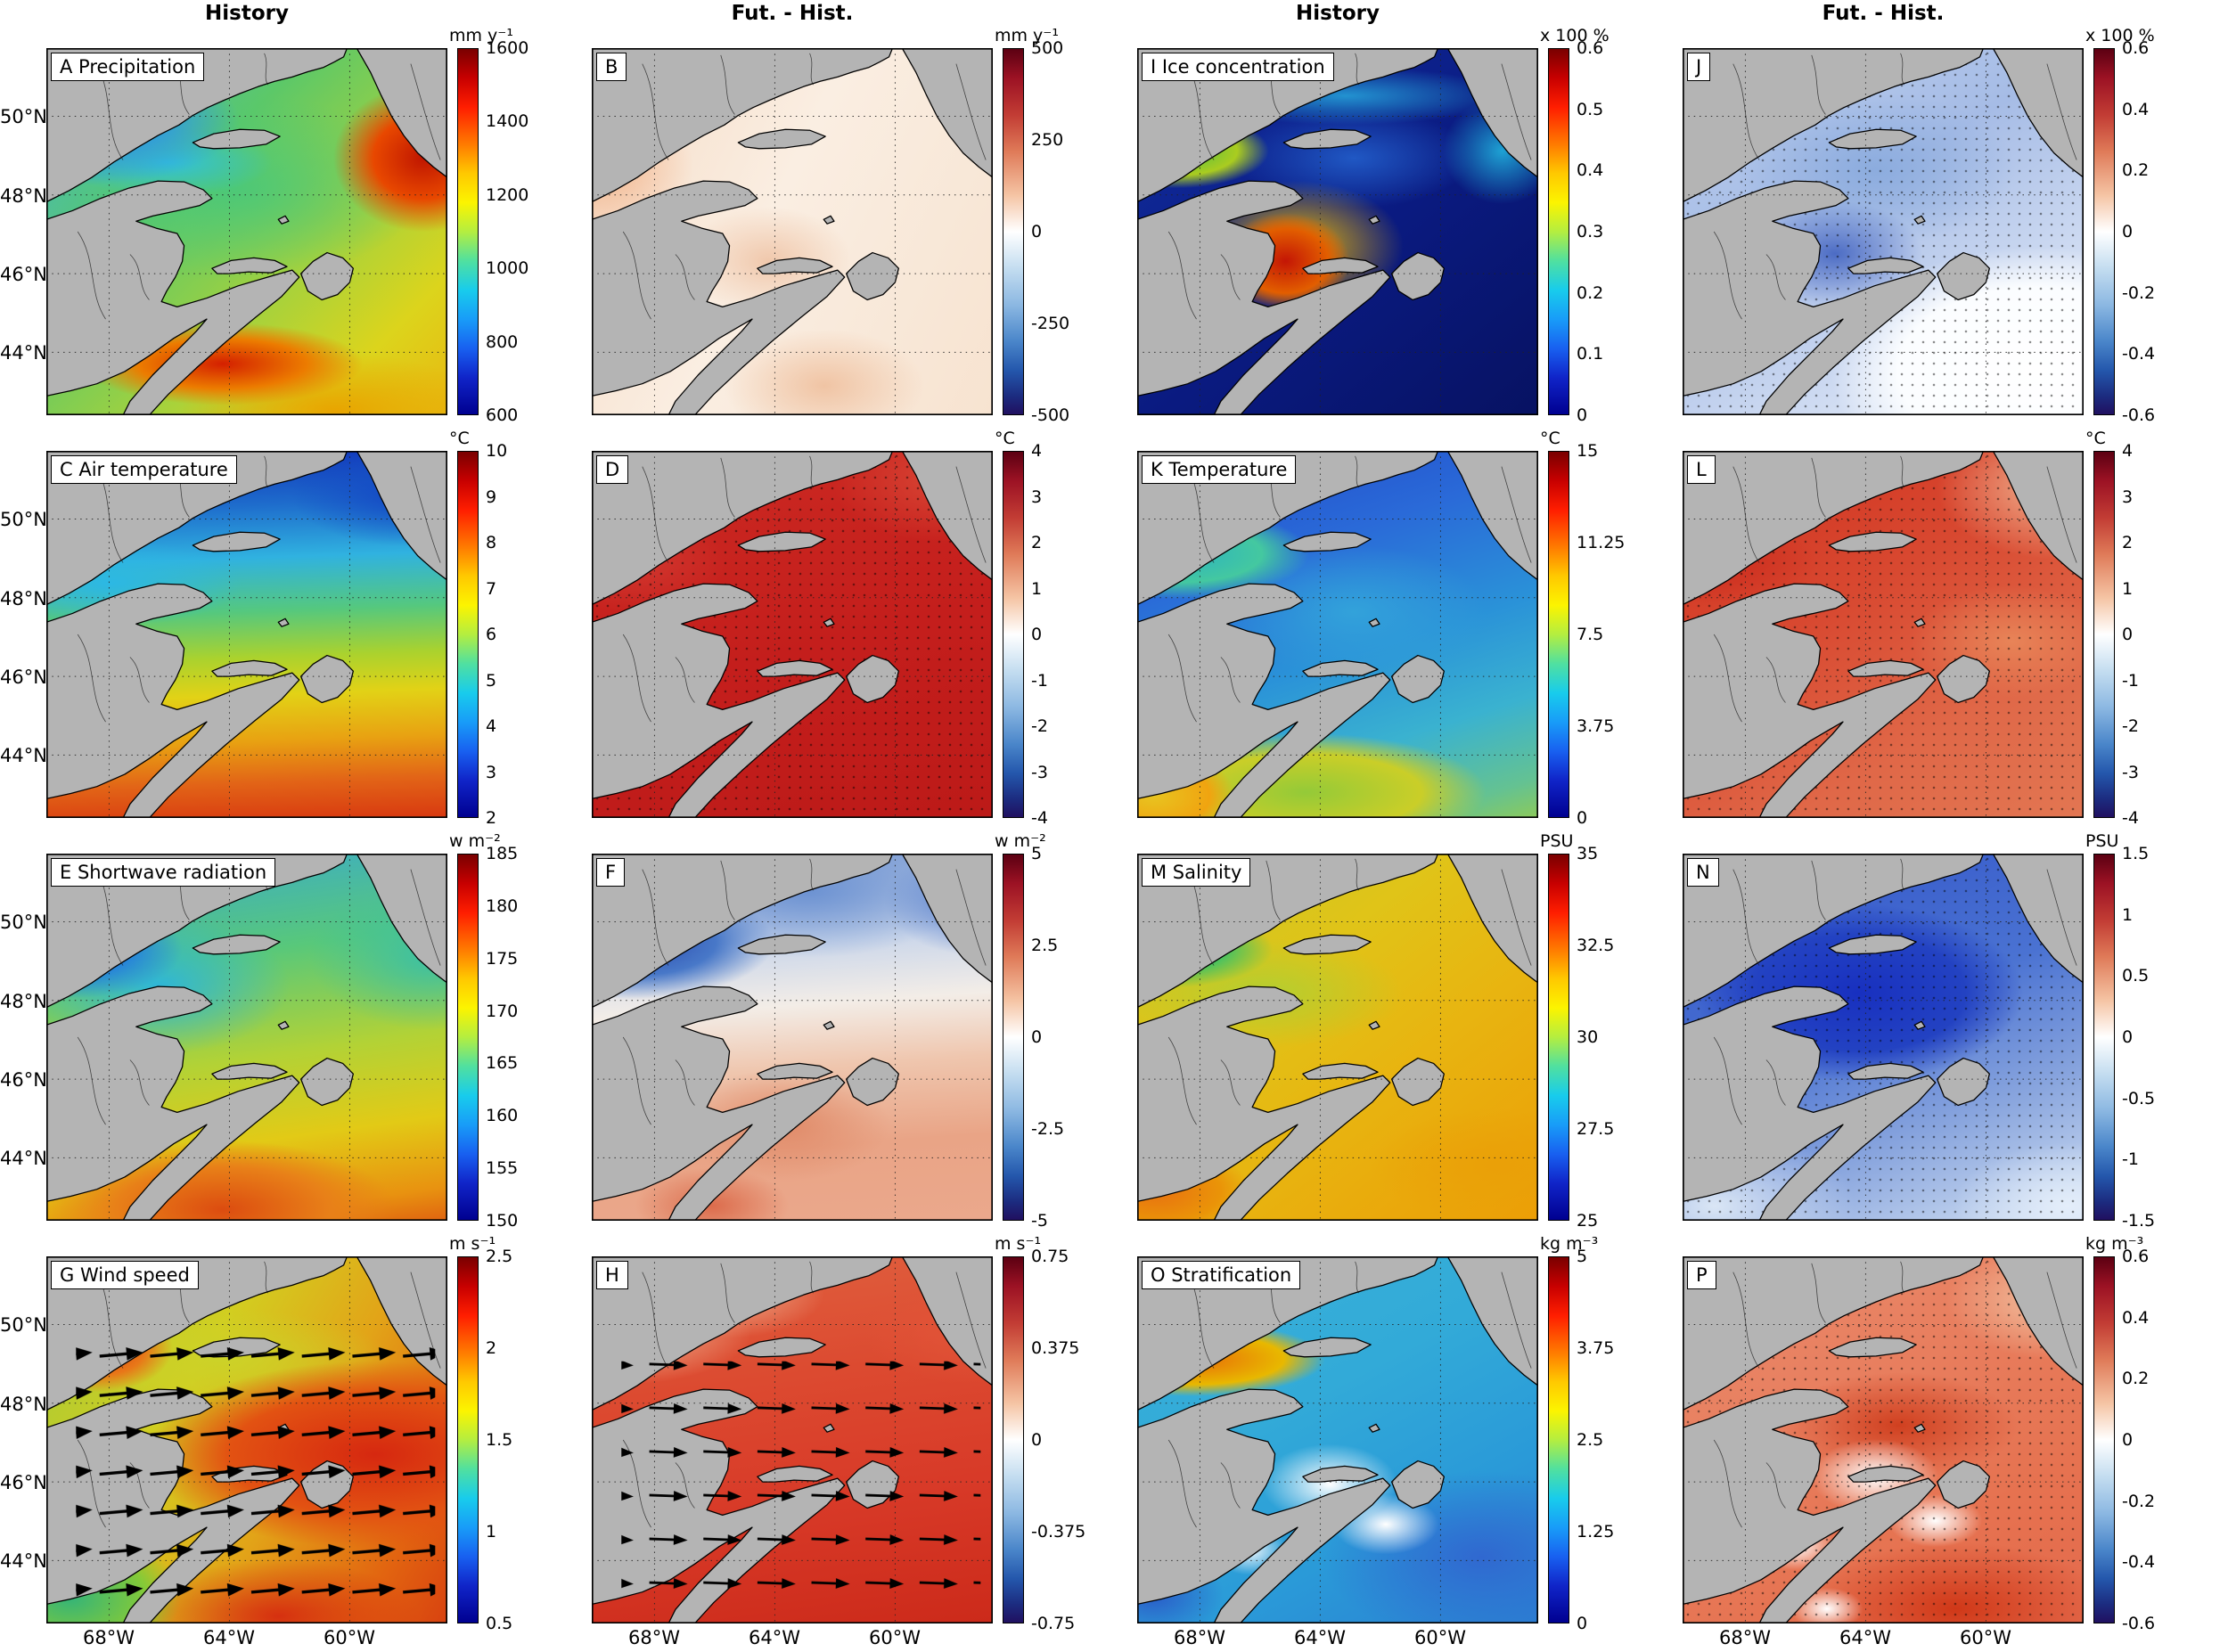 This screenshot has width=2228, height=1652. Describe the element at coordinates (2130, 634) in the screenshot. I see `colorbar-ticks: 4 3 2 1 0 -1 -2 -3 -4` at that location.